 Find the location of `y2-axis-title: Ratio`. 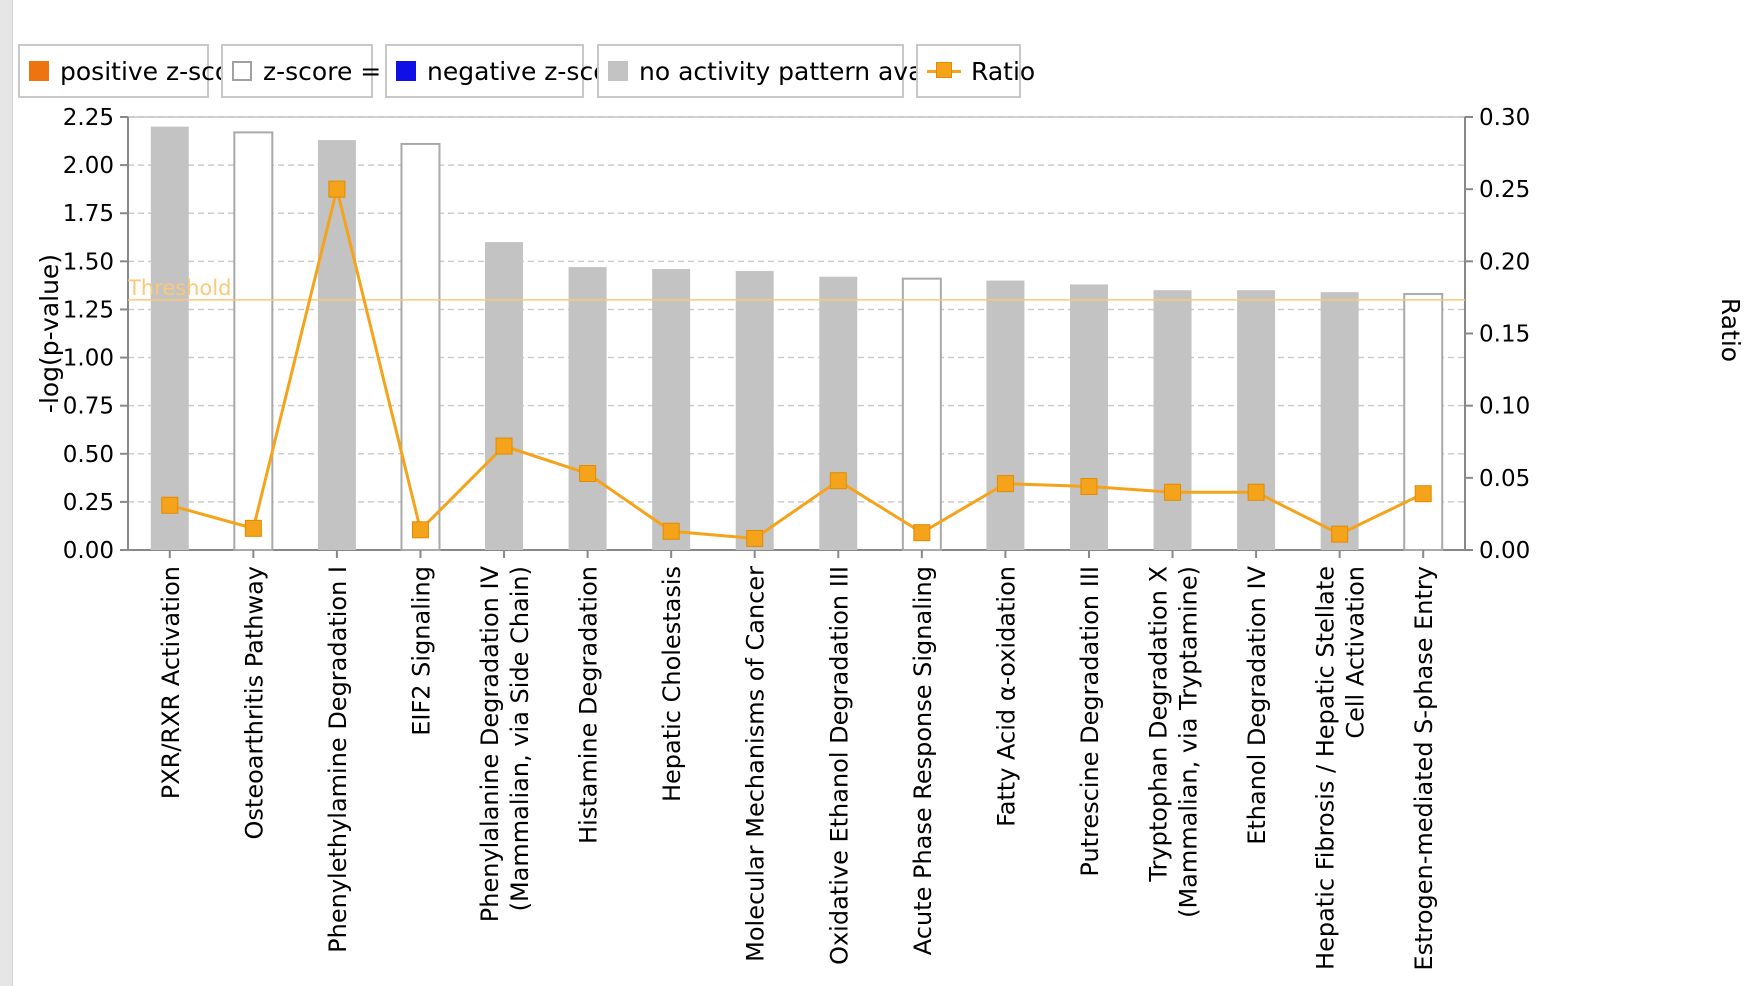

y2-axis-title: Ratio is located at coordinates (1730, 330).